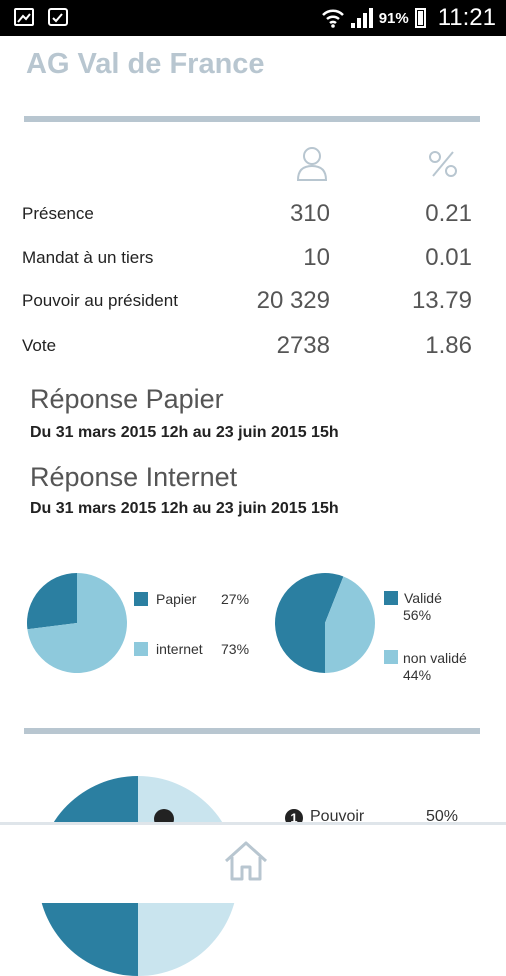 This screenshot has height=976, width=506. I want to click on home-icon, so click(246, 861).